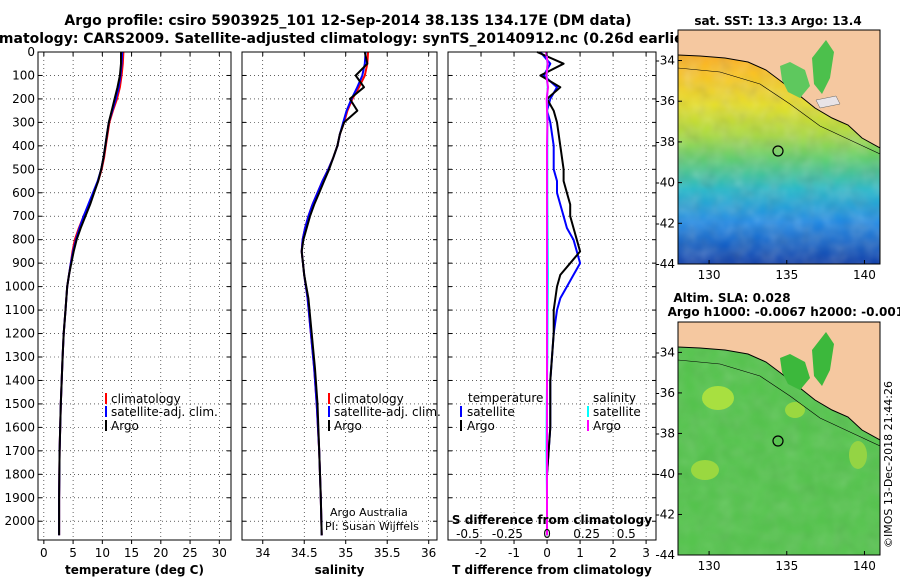  I want to click on legend-label-t-satellite: satellite, so click(491, 412).